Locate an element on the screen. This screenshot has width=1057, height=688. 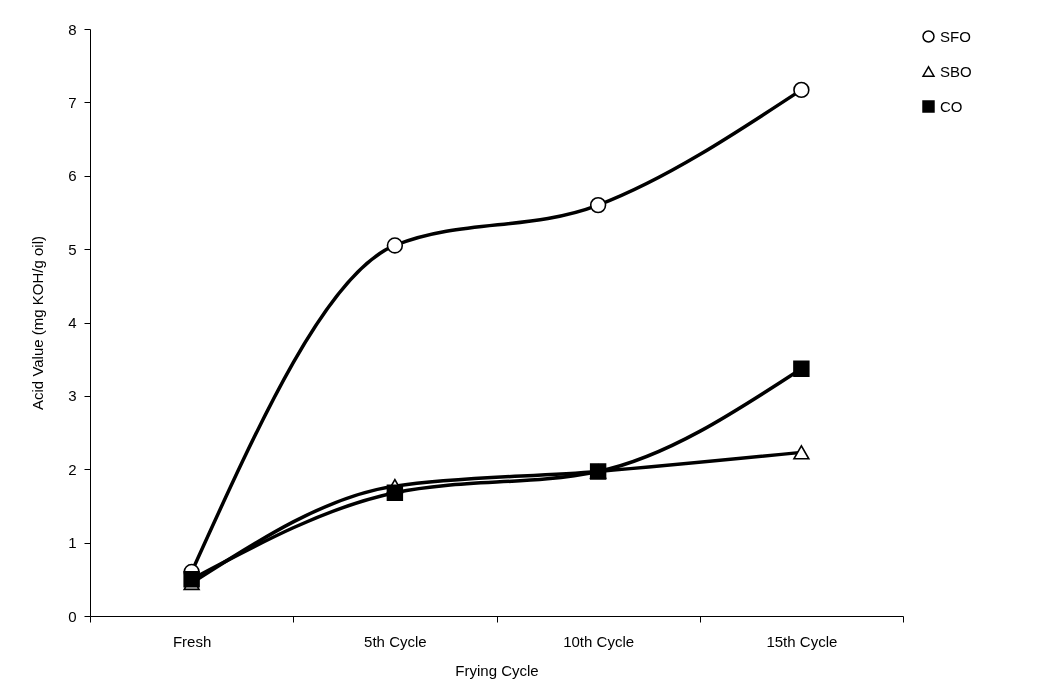
y-tick-label: 4 is located at coordinates (72, 322).